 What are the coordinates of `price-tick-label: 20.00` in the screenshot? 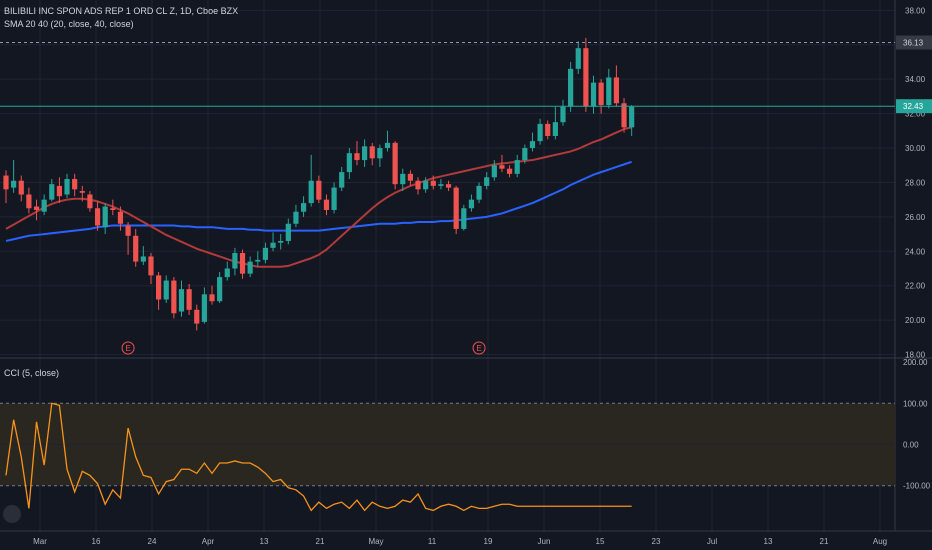 It's located at (915, 320).